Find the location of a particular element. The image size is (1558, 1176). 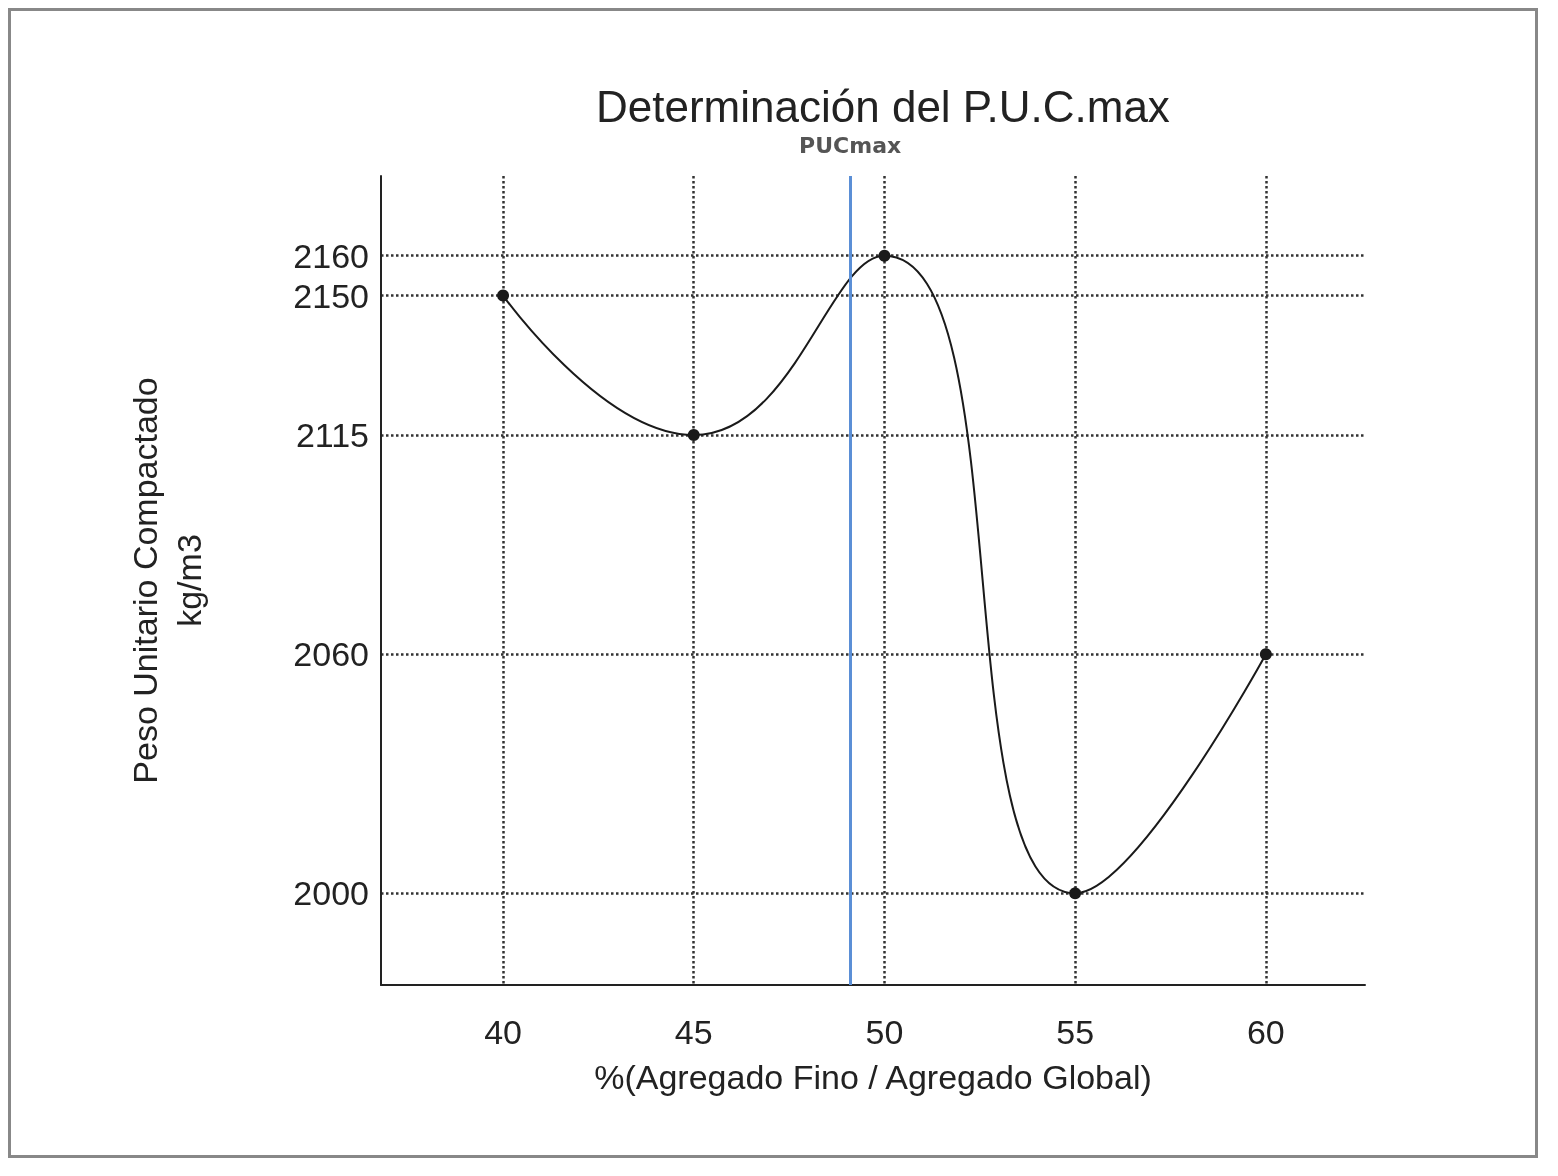

y-axis-title: Peso Unitario Compactado kg/m3 is located at coordinates (167, 580).